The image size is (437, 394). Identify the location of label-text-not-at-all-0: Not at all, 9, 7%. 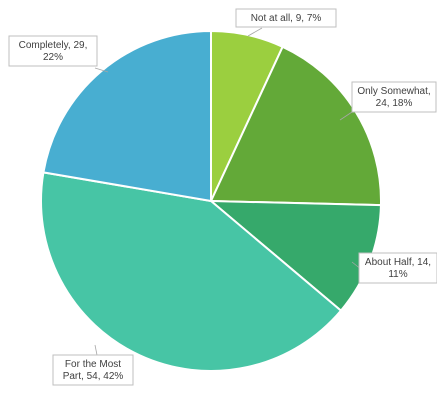
(286, 18).